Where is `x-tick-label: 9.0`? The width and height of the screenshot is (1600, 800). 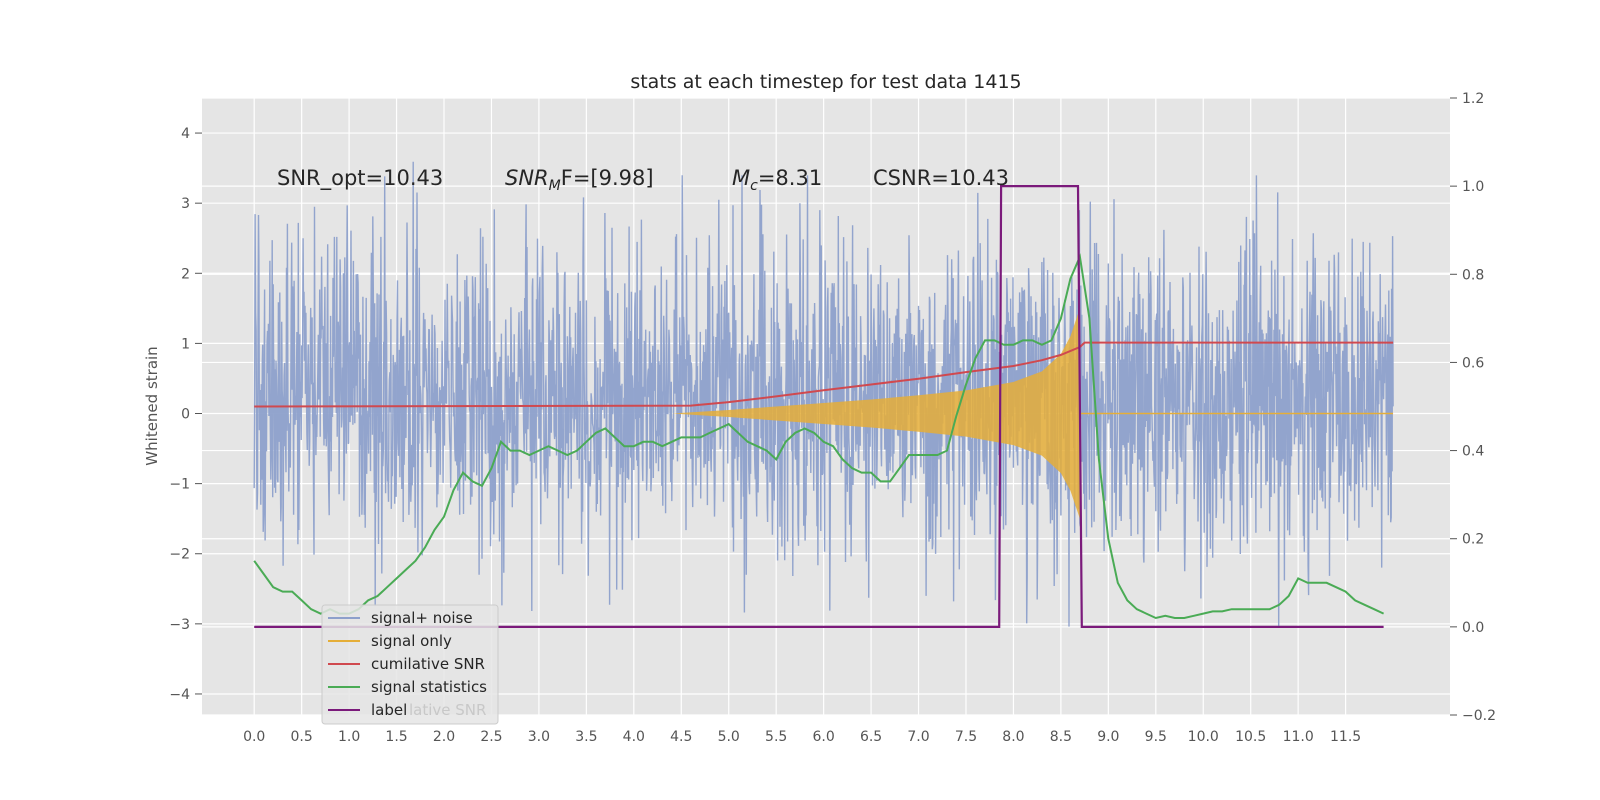
x-tick-label: 9.0 is located at coordinates (1108, 737).